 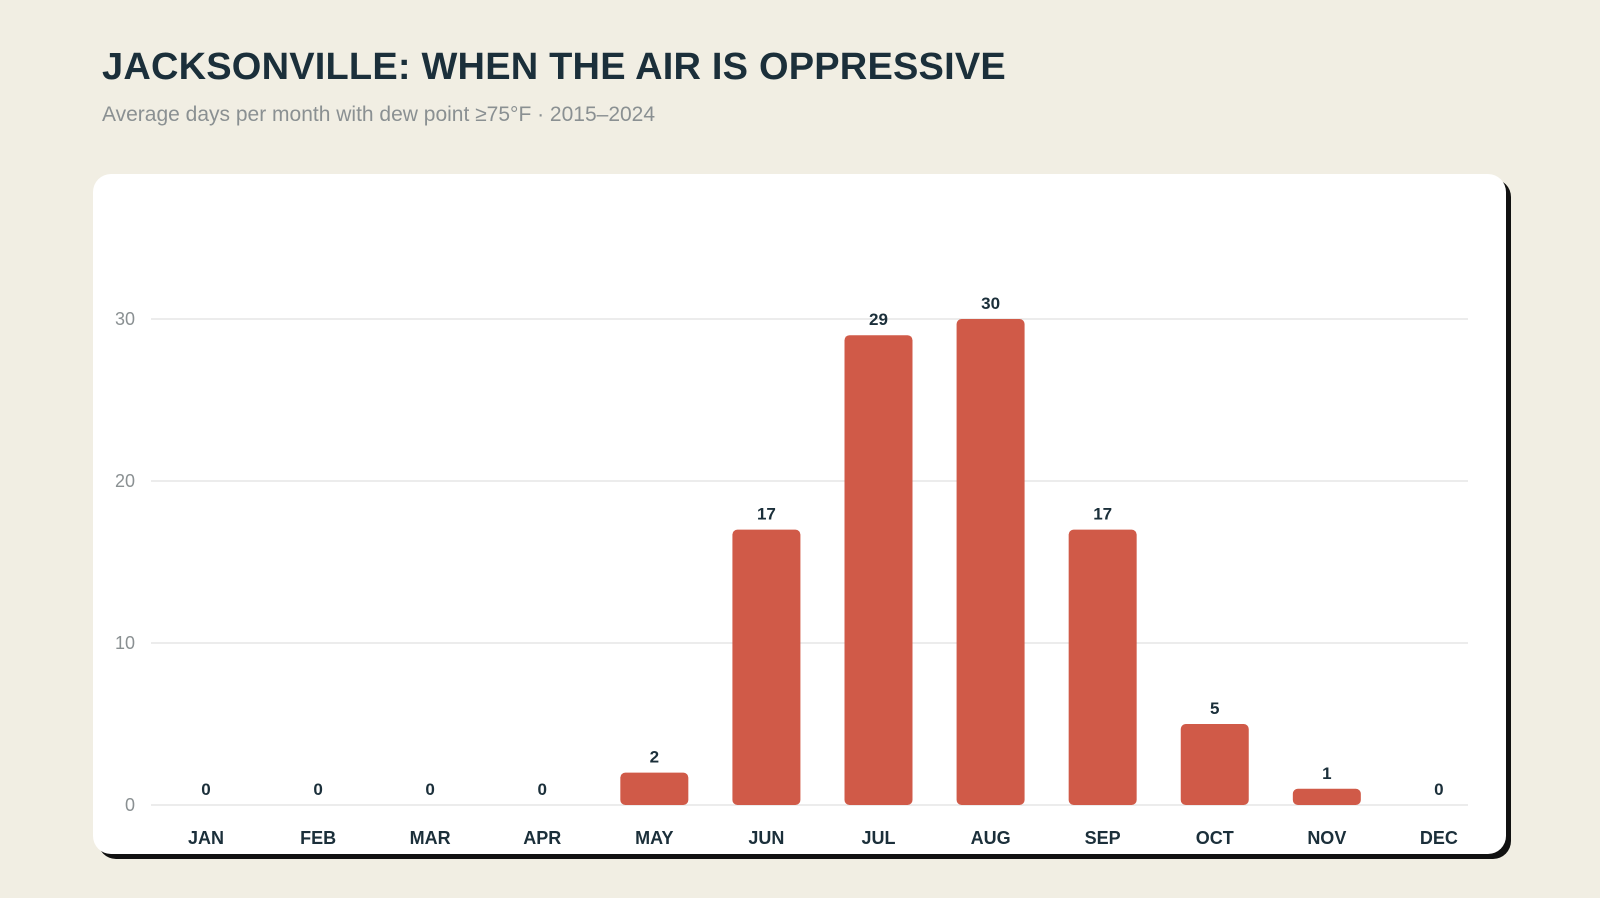 I want to click on x-tick-label: APR, so click(x=542, y=838).